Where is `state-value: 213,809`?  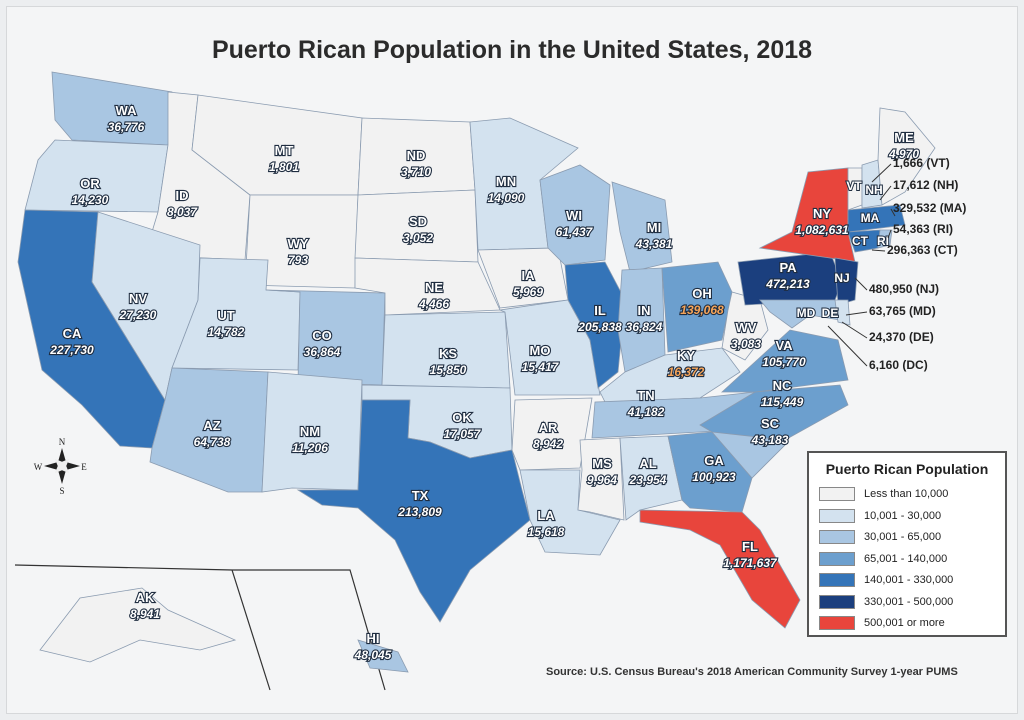
state-value: 213,809 is located at coordinates (419, 512).